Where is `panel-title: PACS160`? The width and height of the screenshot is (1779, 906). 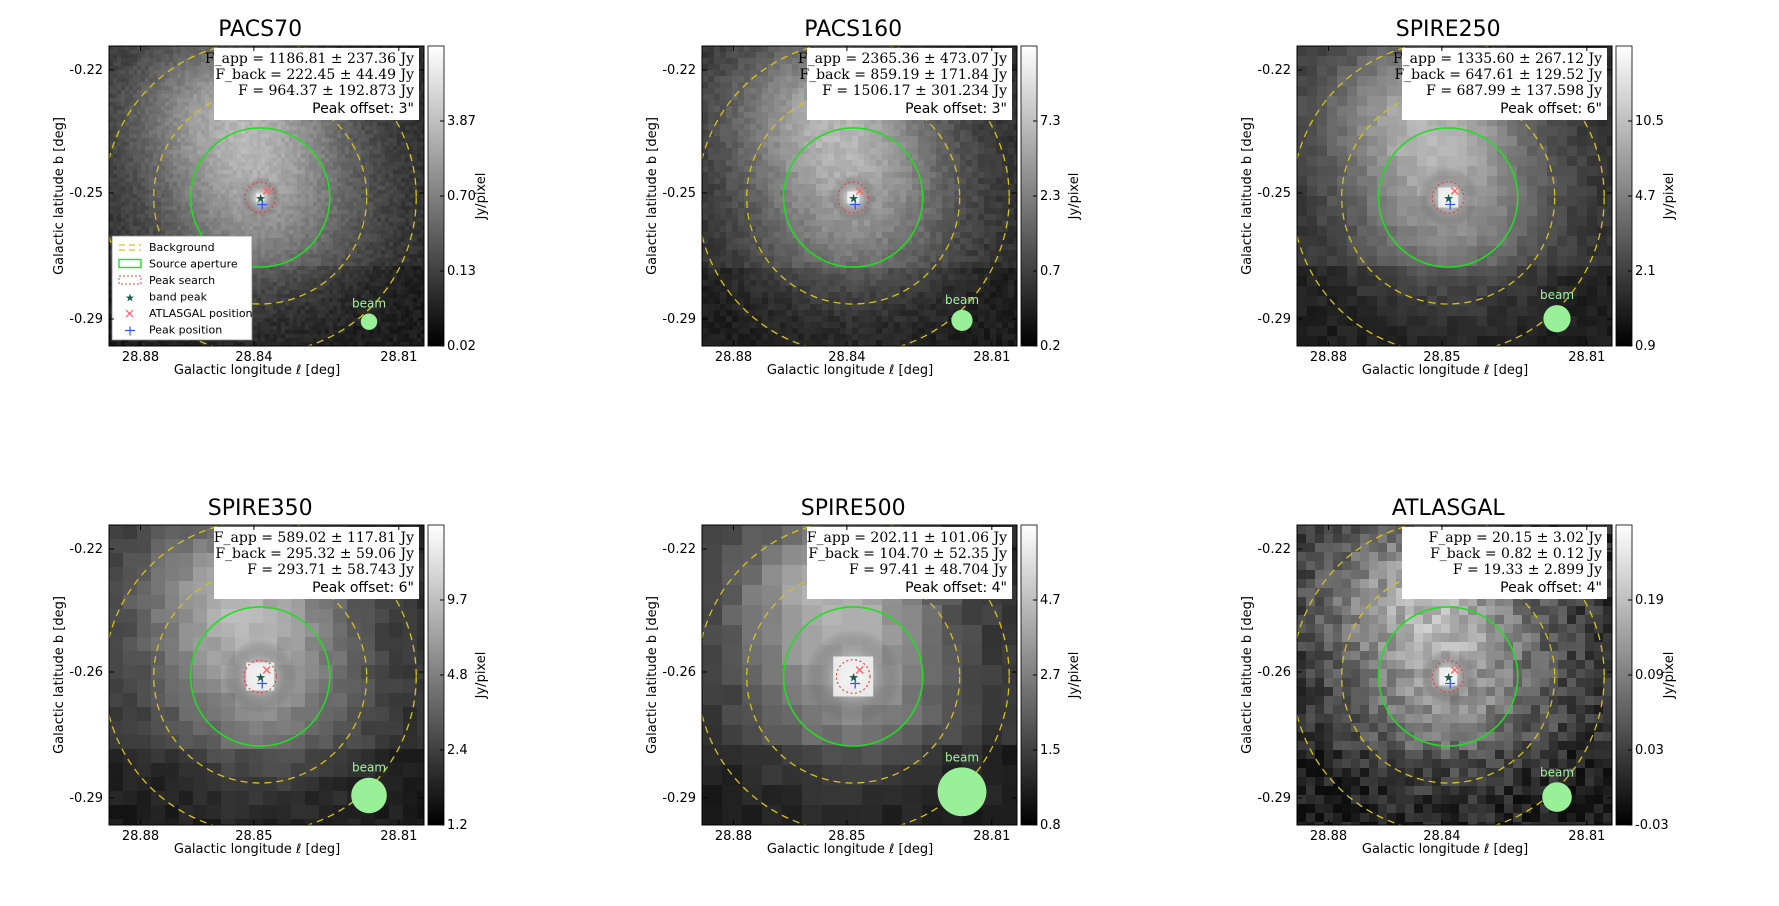 panel-title: PACS160 is located at coordinates (853, 29).